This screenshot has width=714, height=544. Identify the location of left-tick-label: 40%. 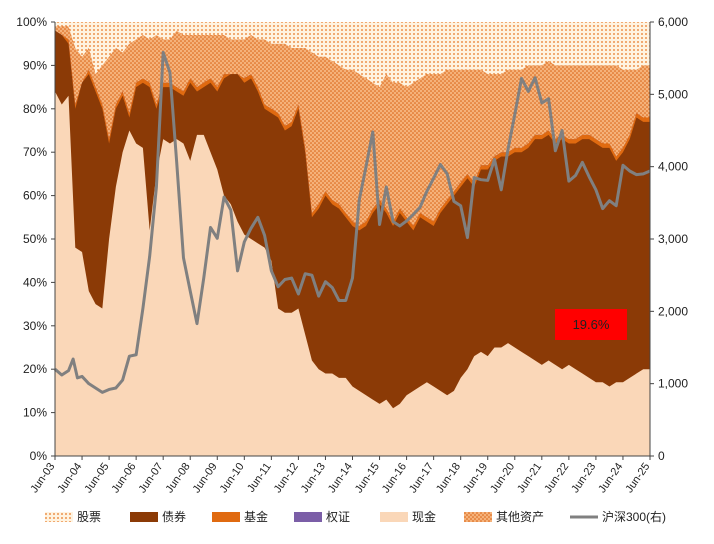
(35, 282).